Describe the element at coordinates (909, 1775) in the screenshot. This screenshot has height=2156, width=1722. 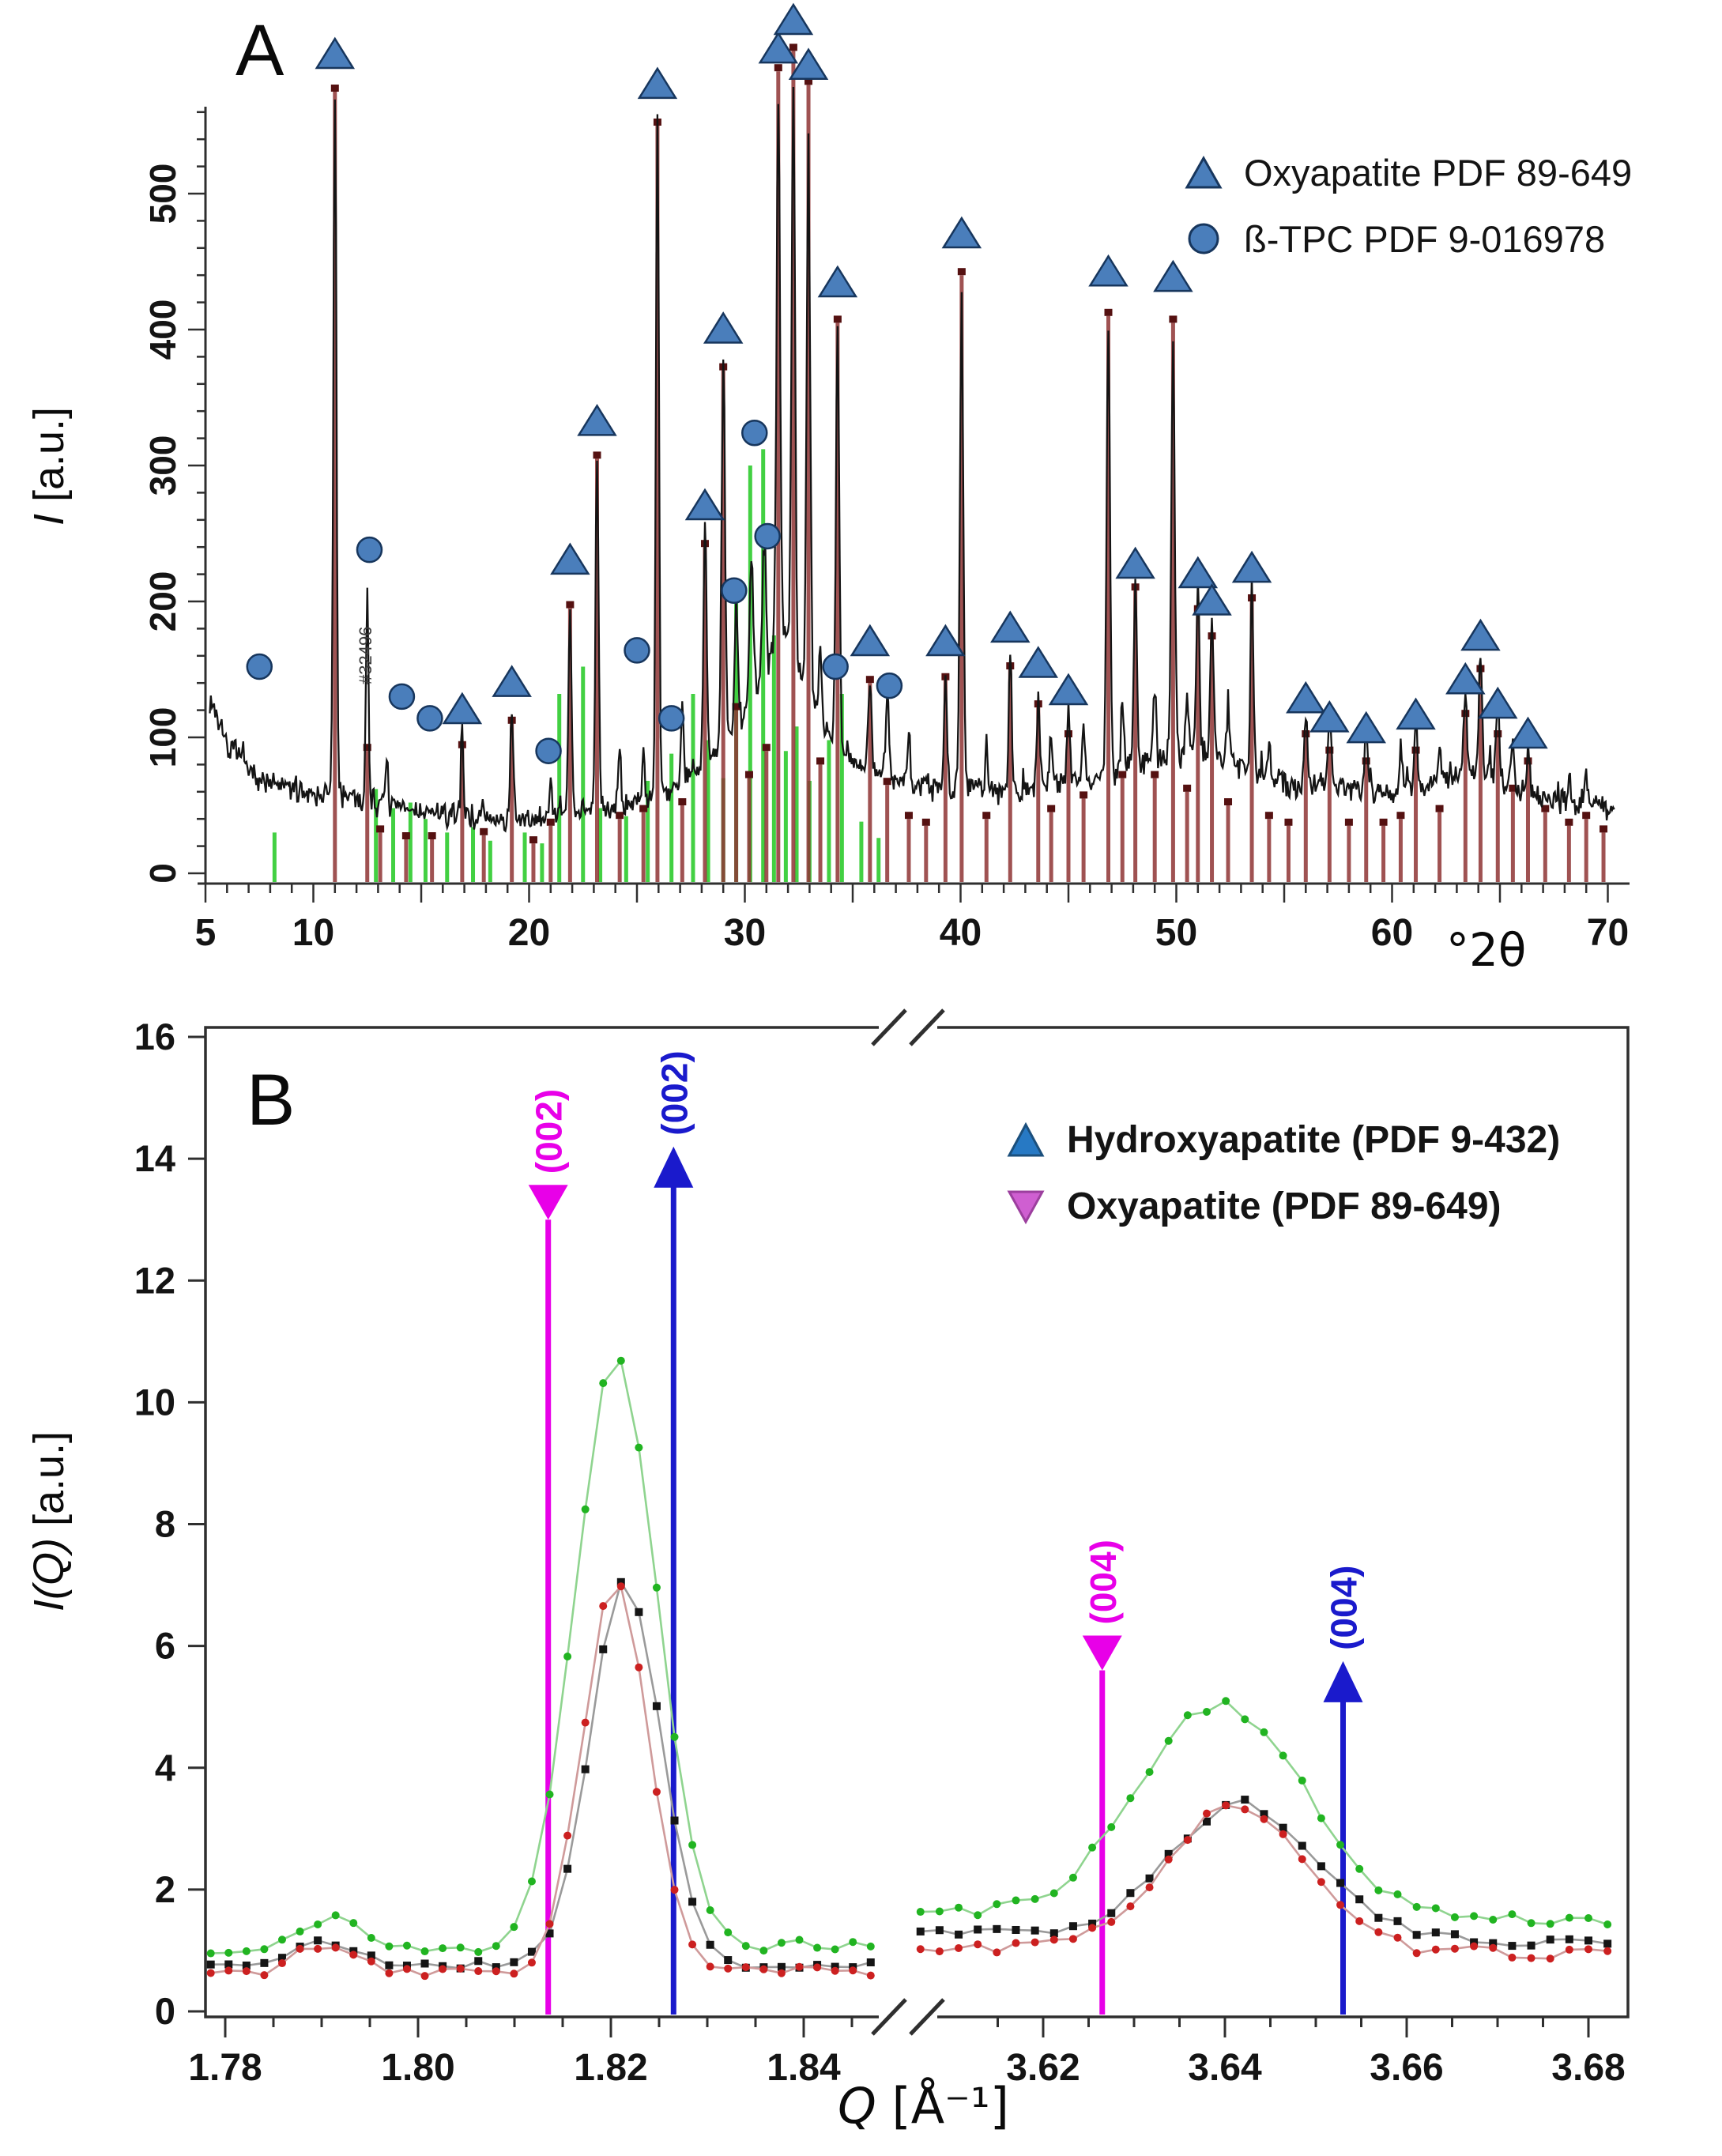
I see `black-series` at that location.